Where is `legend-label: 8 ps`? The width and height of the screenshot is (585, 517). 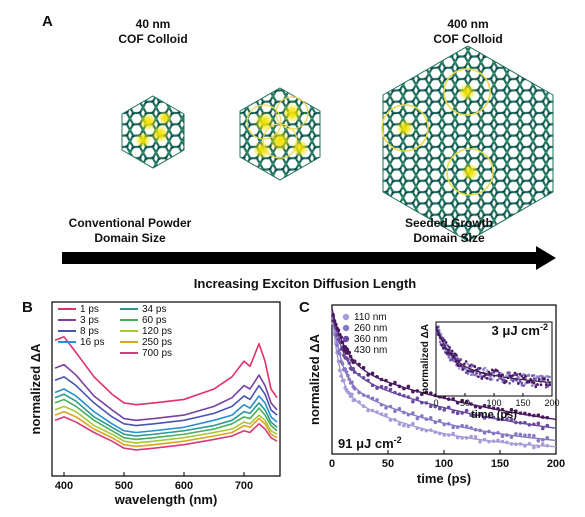 legend-label: 8 ps is located at coordinates (89, 331).